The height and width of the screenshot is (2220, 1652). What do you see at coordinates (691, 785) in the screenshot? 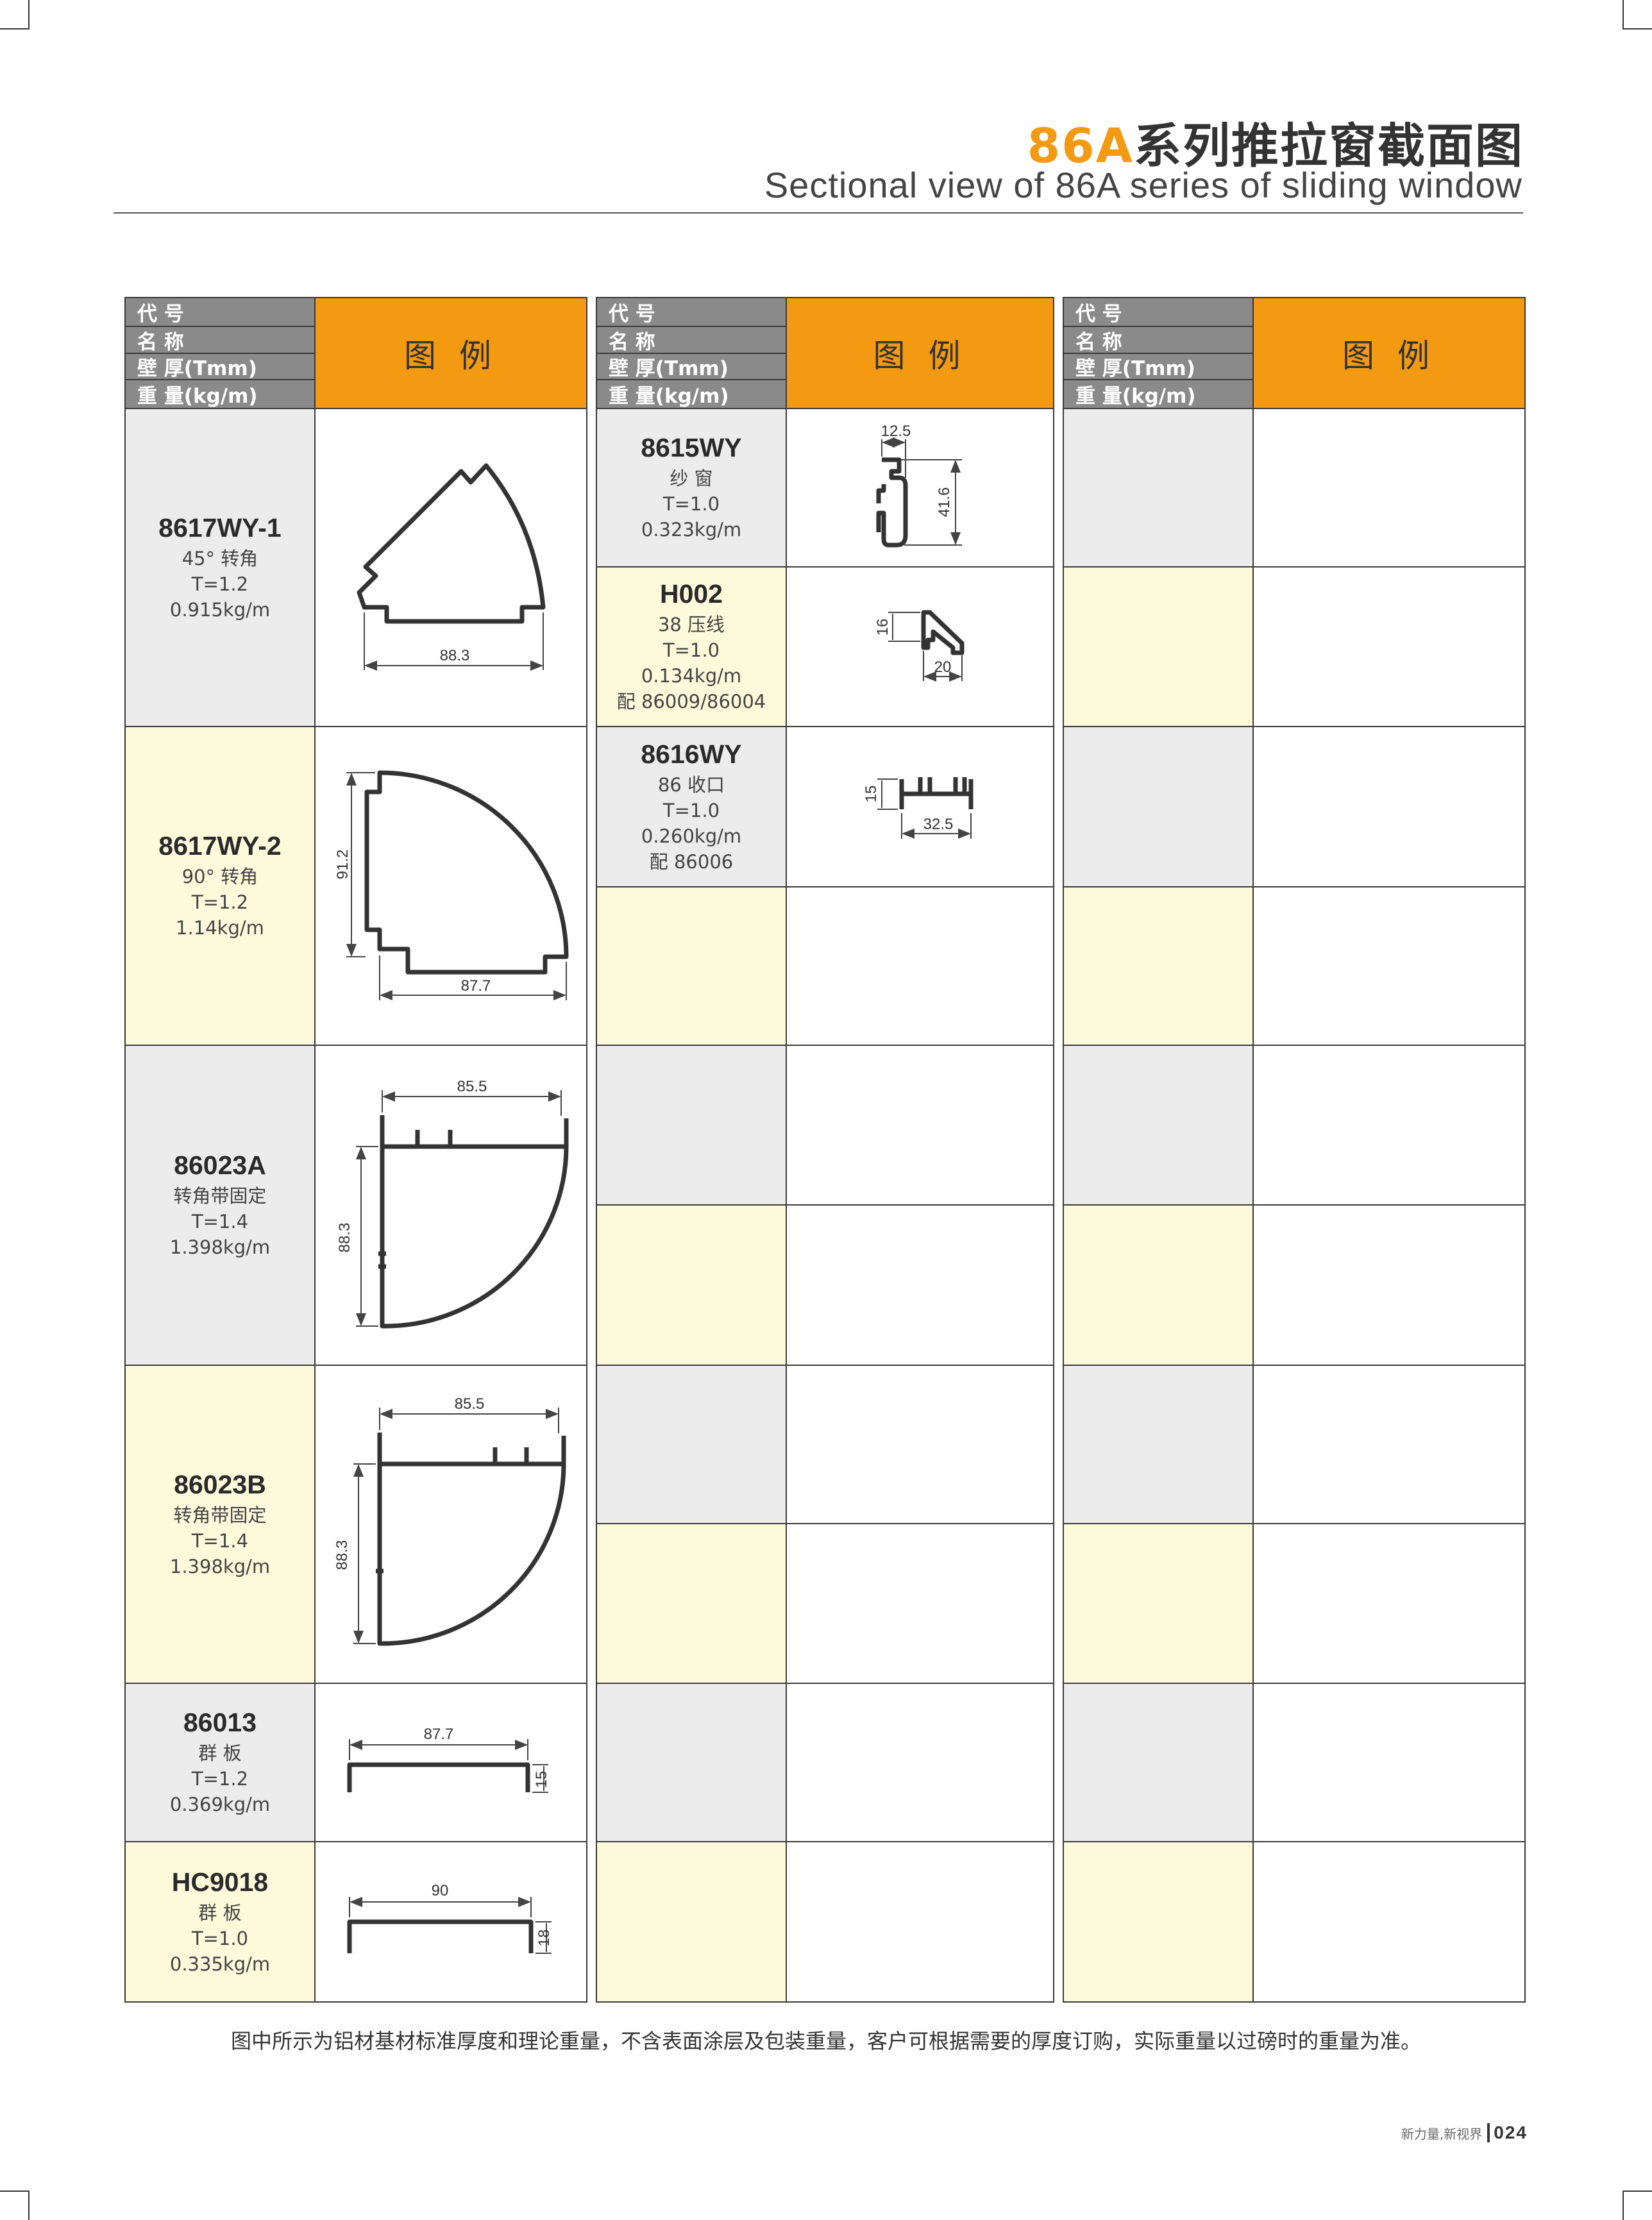
I see `product-spec-line: 86 收口` at bounding box center [691, 785].